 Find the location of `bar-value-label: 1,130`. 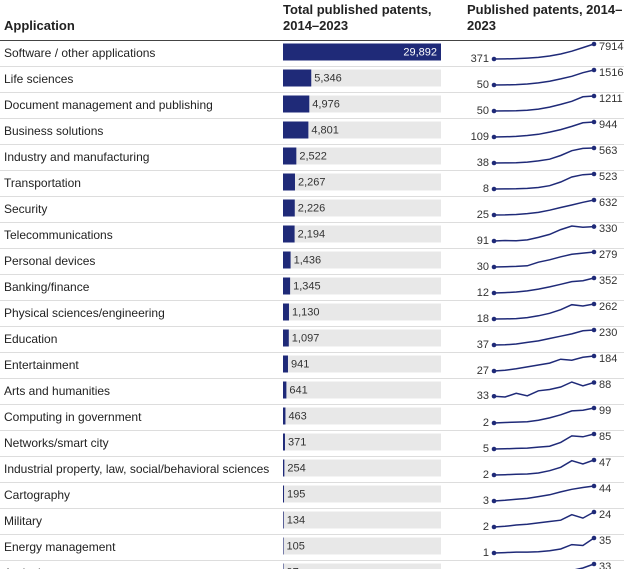

bar-value-label: 1,130 is located at coordinates (306, 312).